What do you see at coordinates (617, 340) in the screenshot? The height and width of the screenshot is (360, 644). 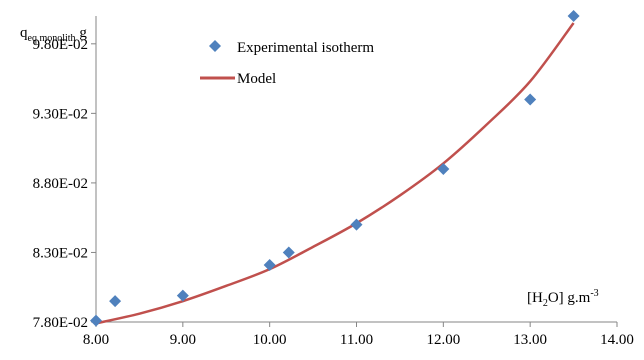 I see `x-tick-label: 14.00` at bounding box center [617, 340].